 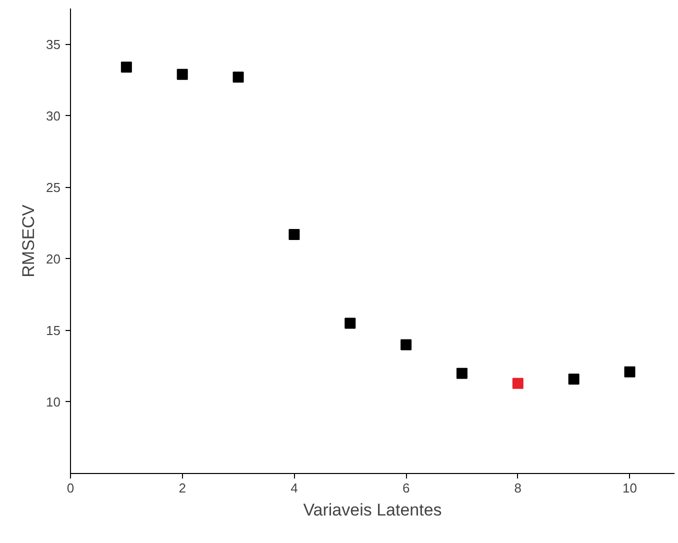 What do you see at coordinates (53, 187) in the screenshot?
I see `y-tick-label: 25` at bounding box center [53, 187].